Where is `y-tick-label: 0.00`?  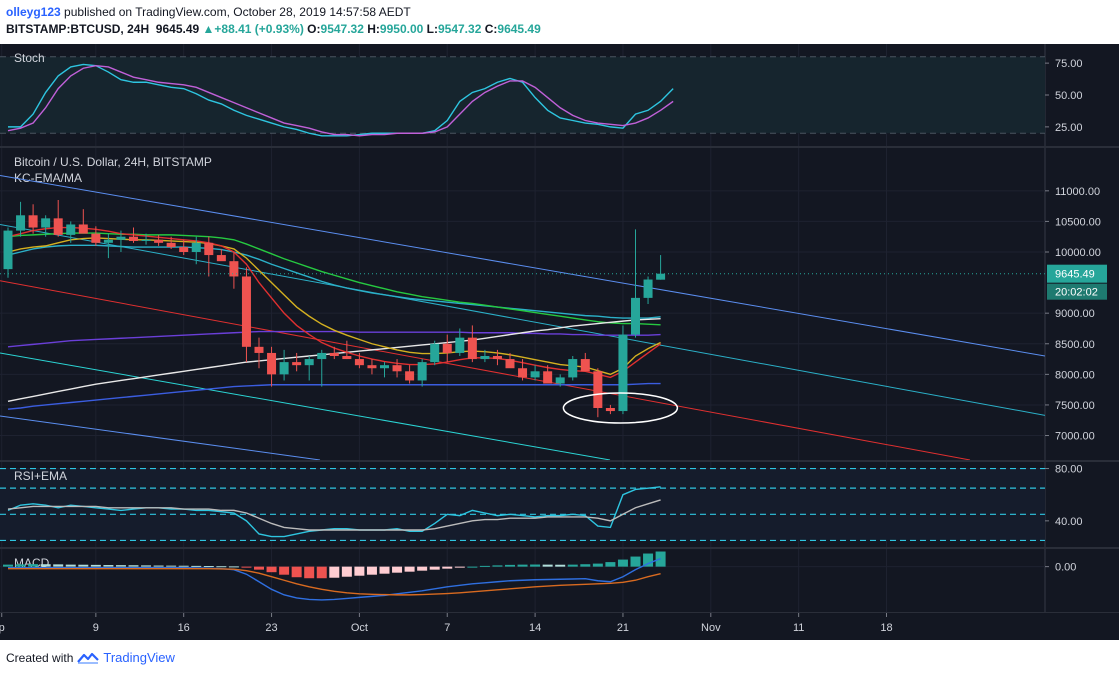
y-tick-label: 0.00 is located at coordinates (1065, 568).